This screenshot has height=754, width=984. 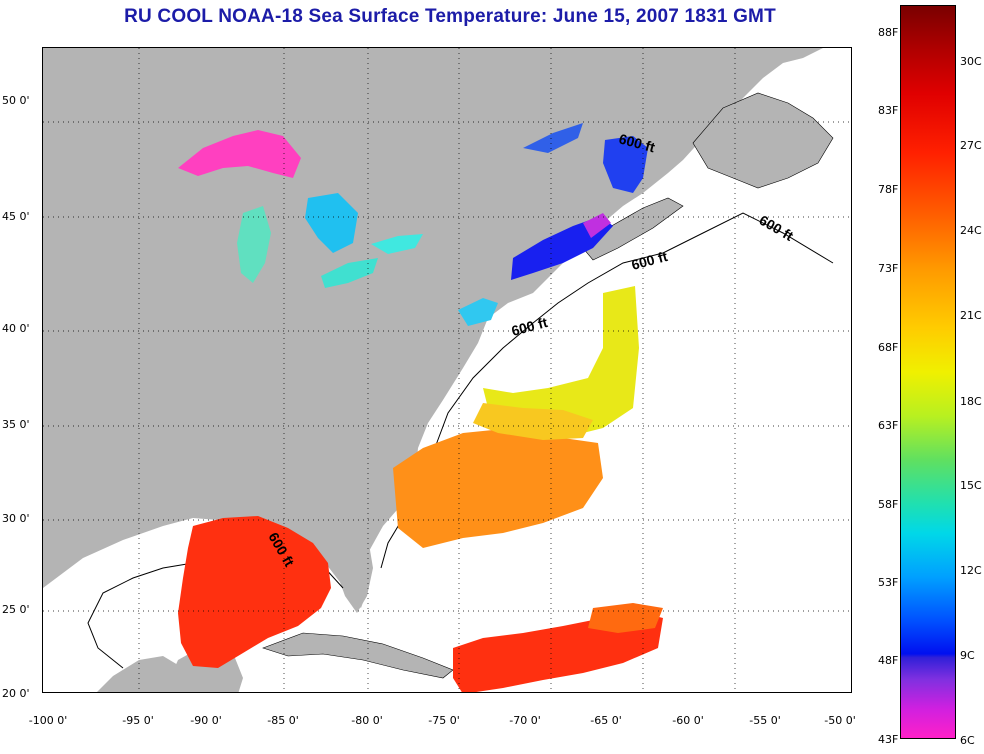 What do you see at coordinates (606, 720) in the screenshot?
I see `lon-tick-65: -65 0'` at bounding box center [606, 720].